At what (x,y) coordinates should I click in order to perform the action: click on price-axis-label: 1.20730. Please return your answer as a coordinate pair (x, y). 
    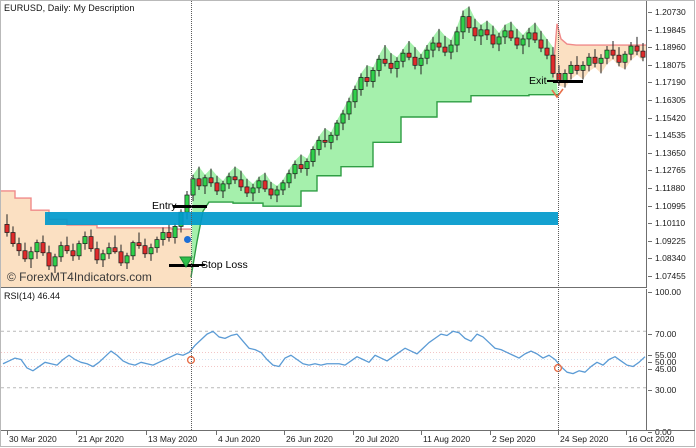
    Looking at the image, I should click on (670, 12).